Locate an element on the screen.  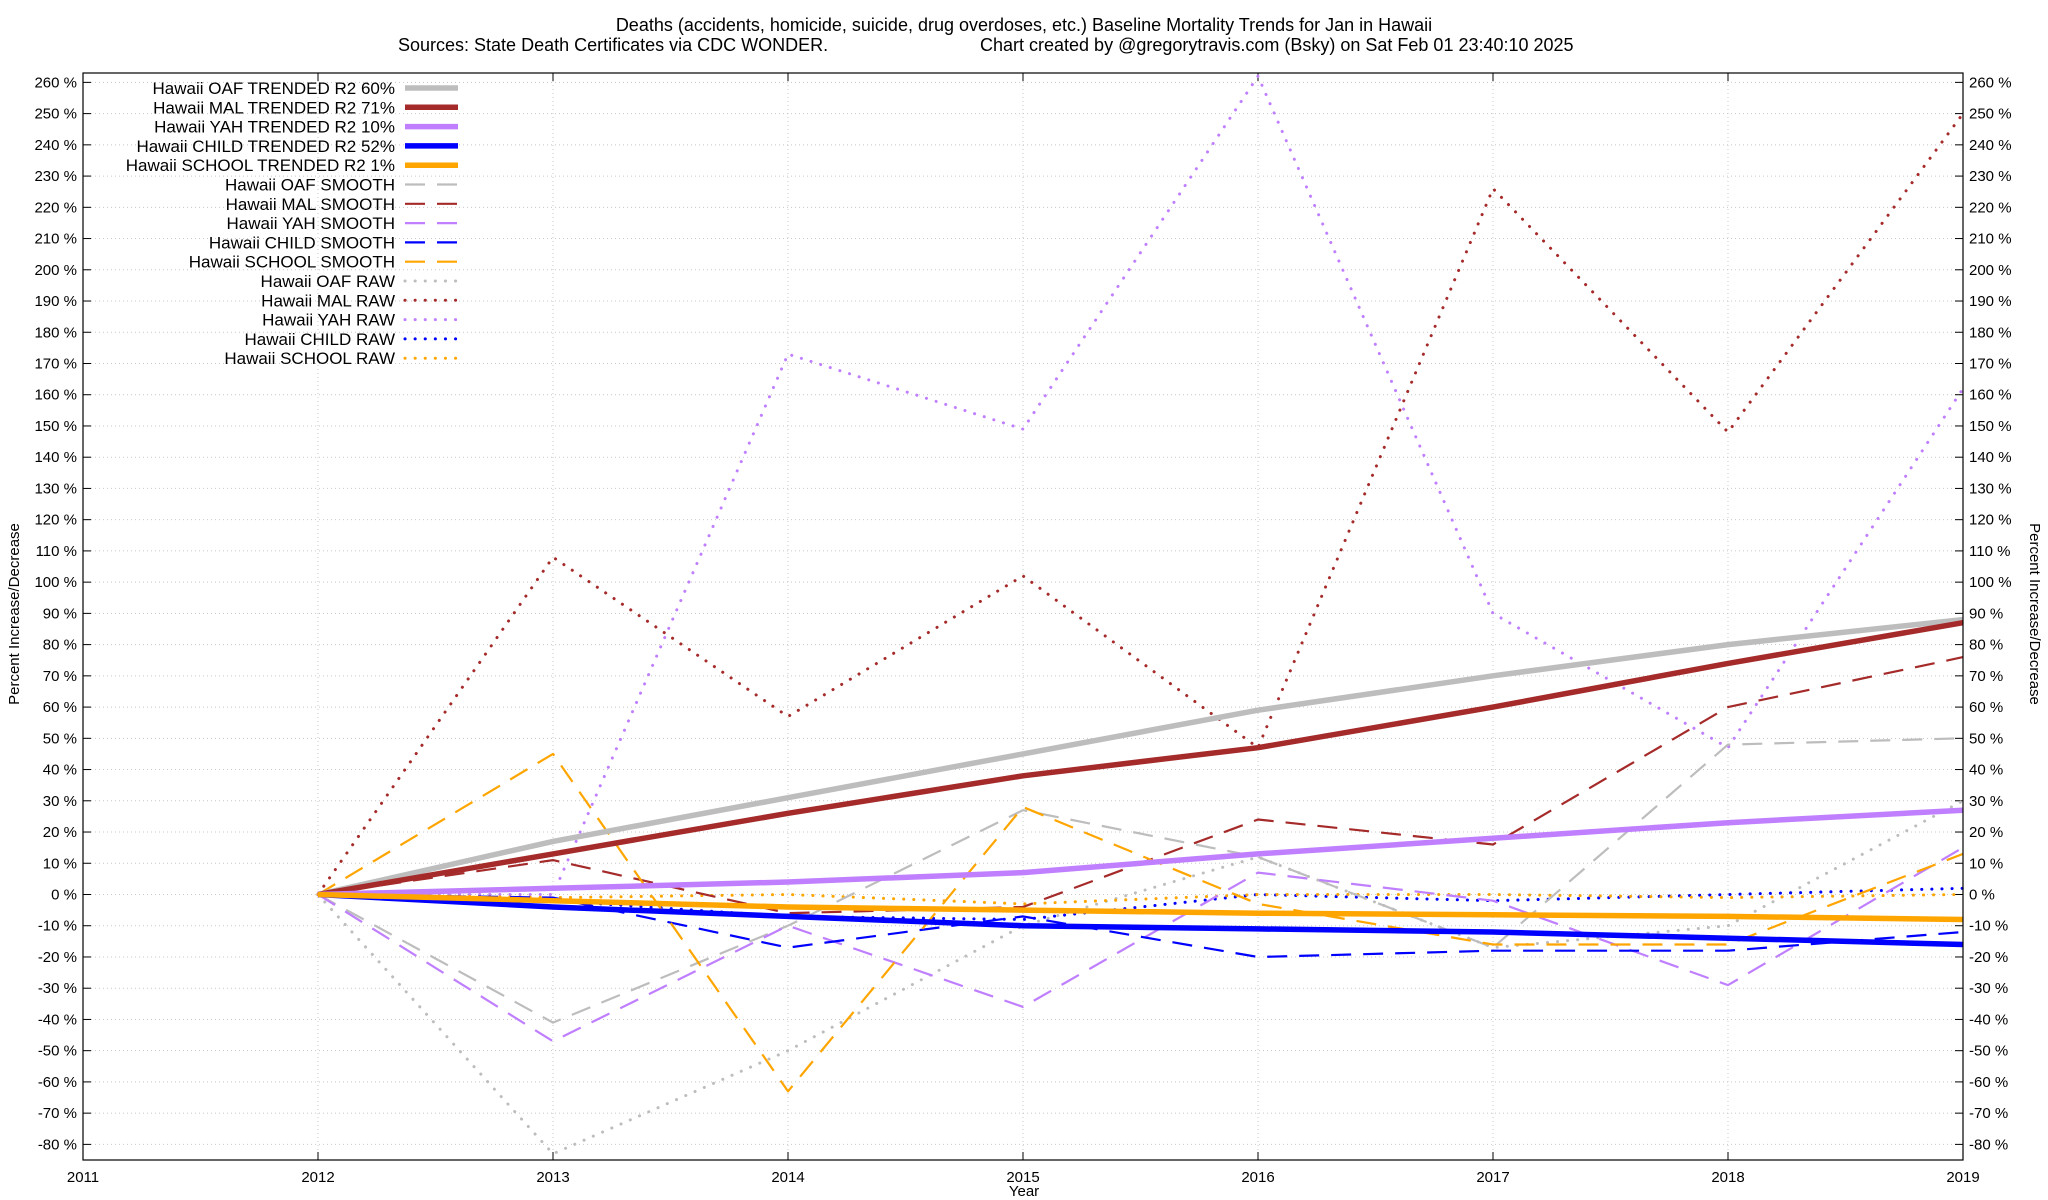
y-tick-label: 60 % is located at coordinates (60, 707).